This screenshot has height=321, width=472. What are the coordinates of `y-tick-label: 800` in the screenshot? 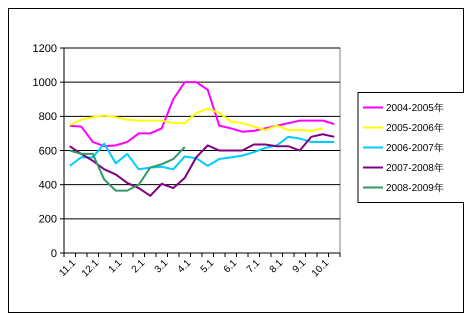 It's located at (47, 117).